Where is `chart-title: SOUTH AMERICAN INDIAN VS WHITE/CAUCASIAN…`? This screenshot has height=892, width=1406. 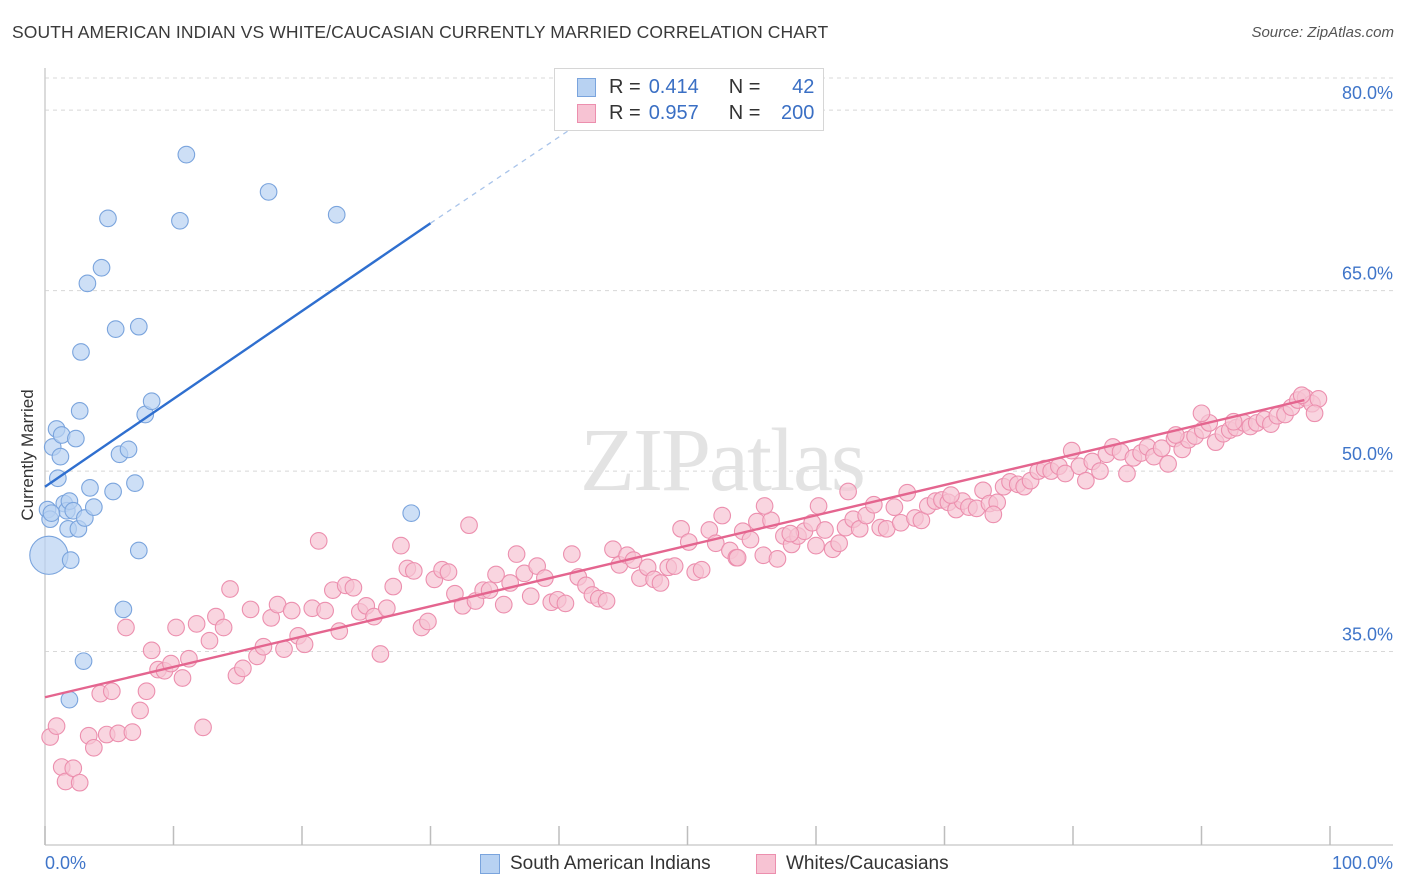
chart-title: SOUTH AMERICAN INDIAN VS WHITE/CAUCASIAN… is located at coordinates (420, 32).